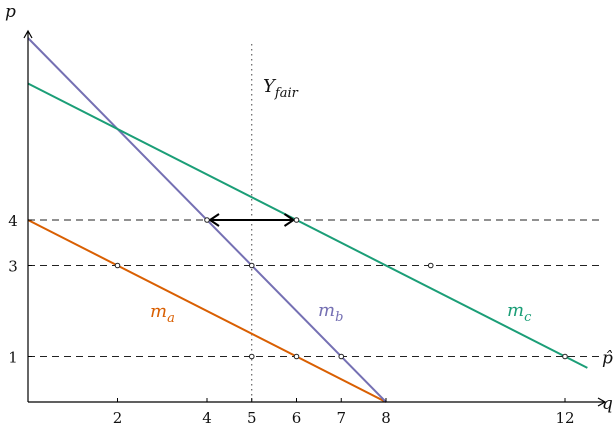 The height and width of the screenshot is (432, 615). What do you see at coordinates (515, 310) in the screenshot?
I see `series-label-m-c-main: m` at bounding box center [515, 310].